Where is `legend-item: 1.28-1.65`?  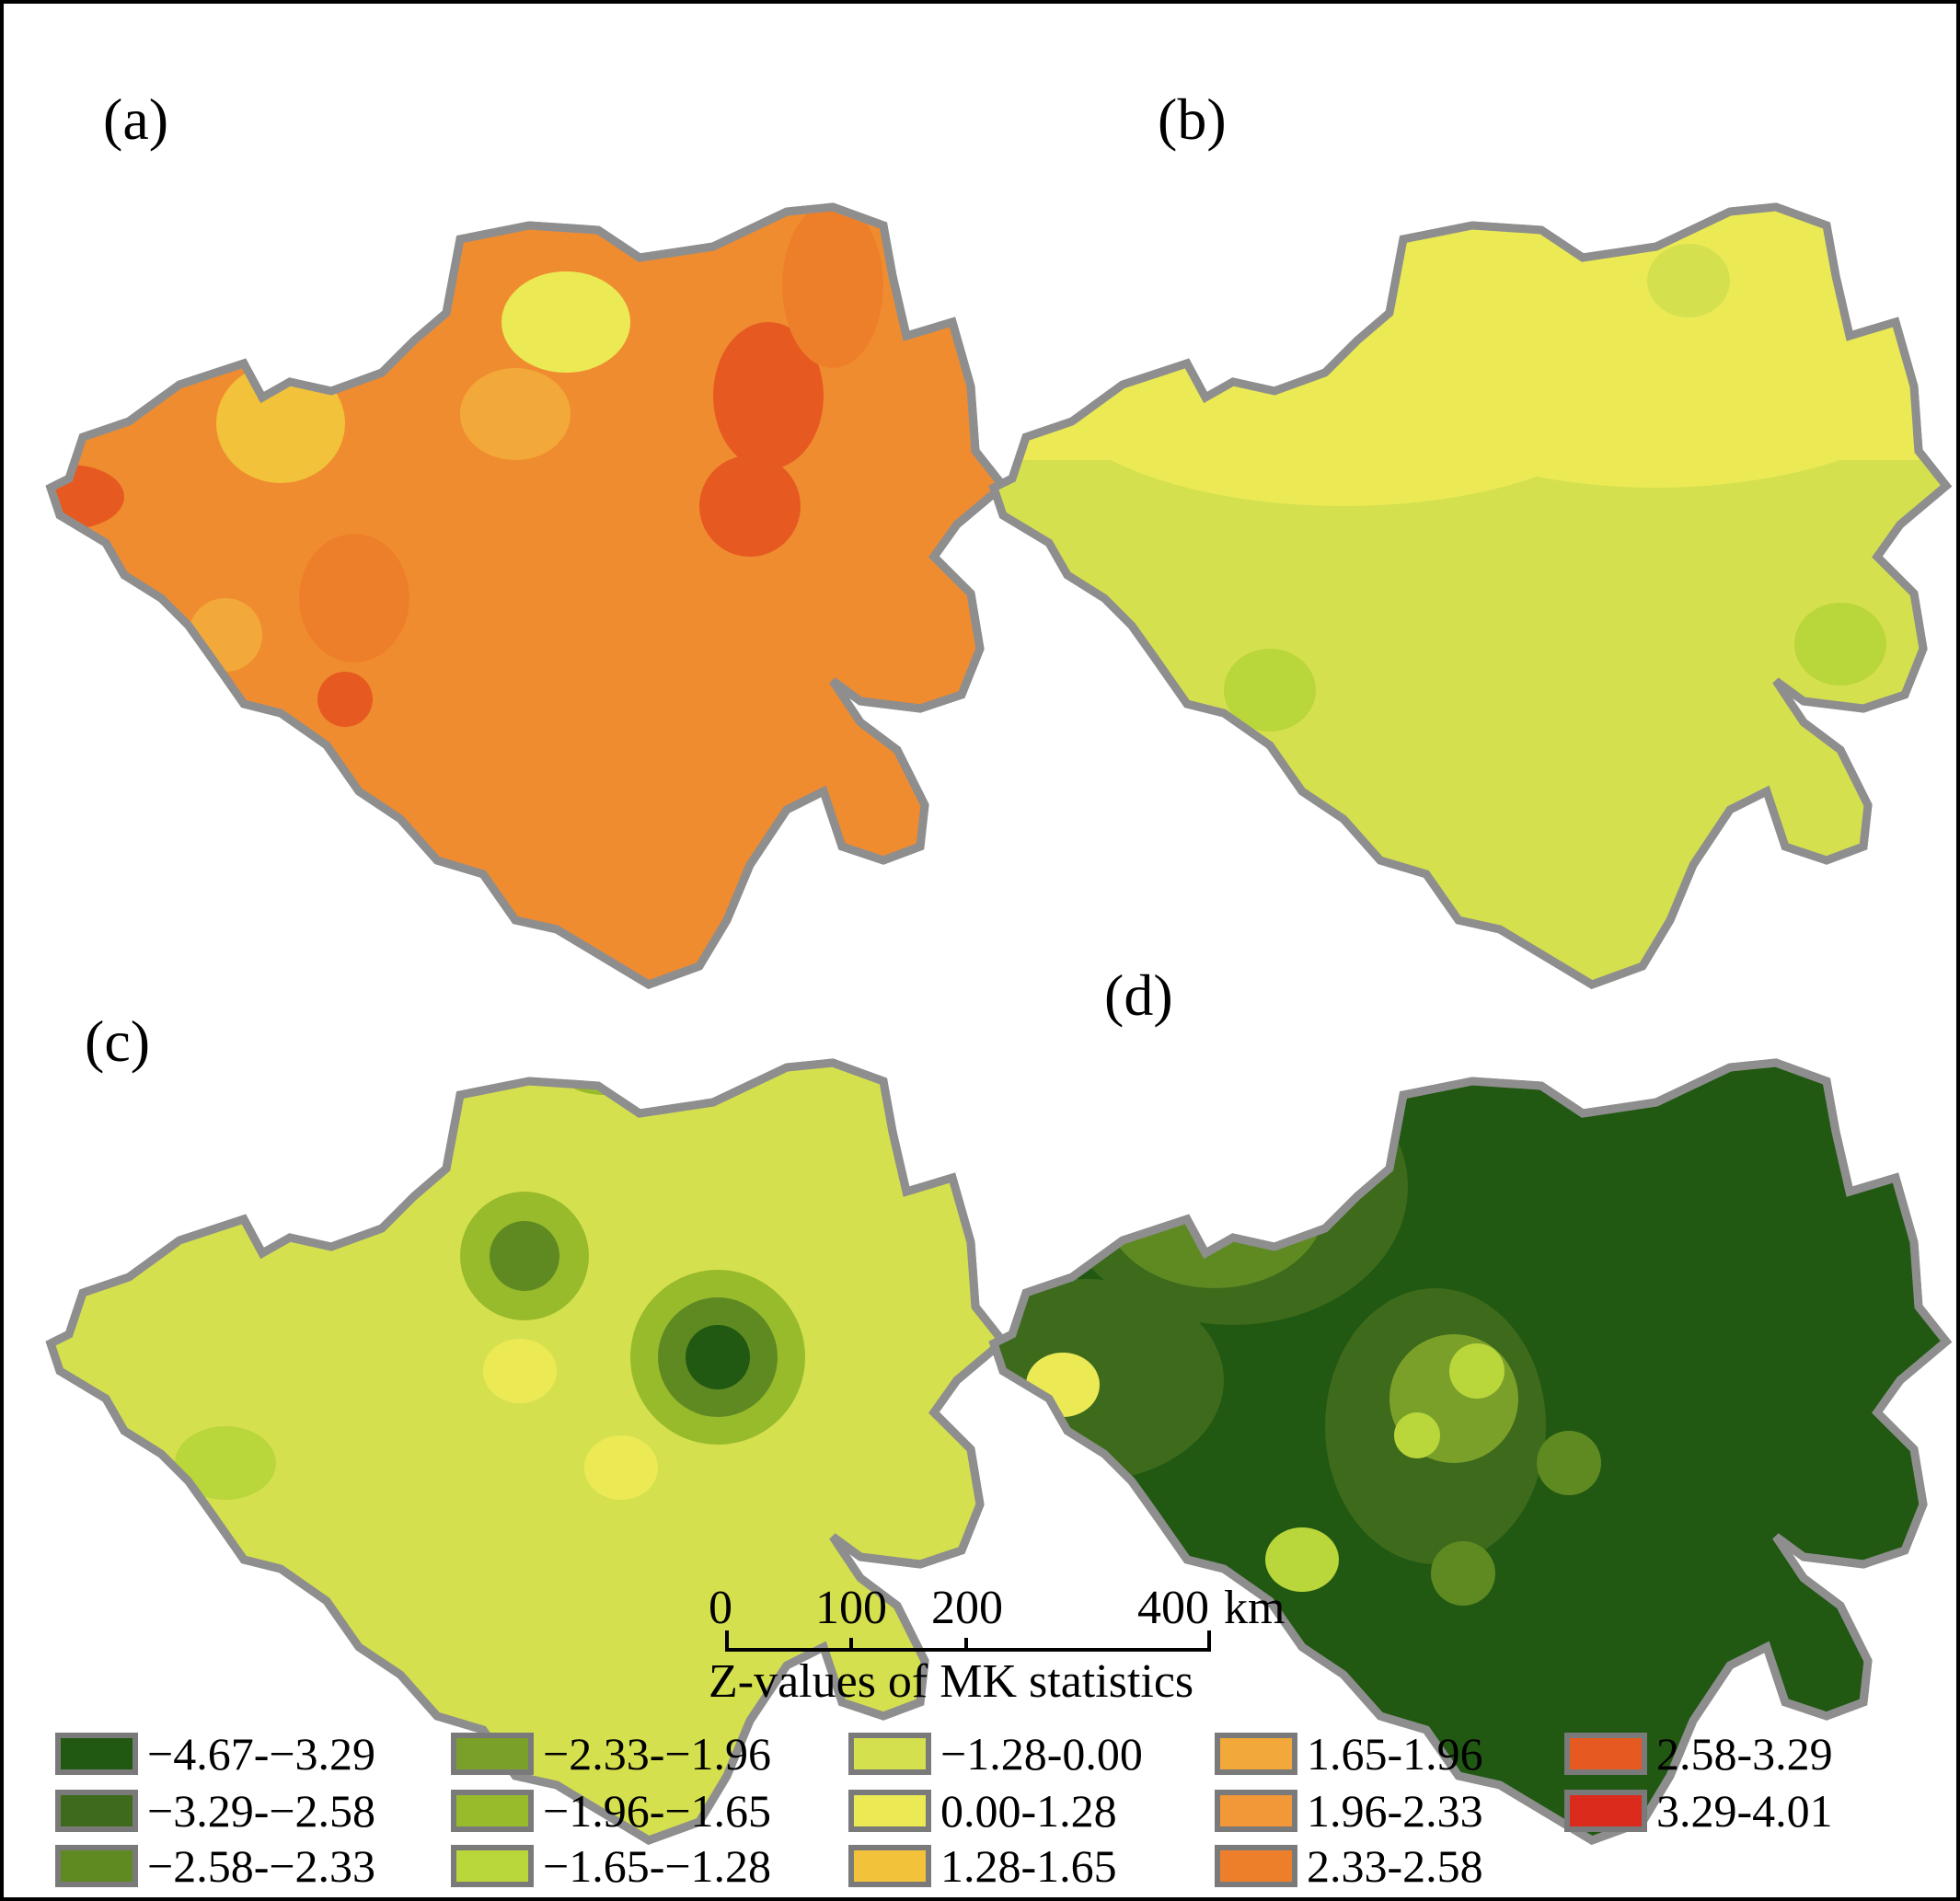 legend-item: 1.28-1.65 is located at coordinates (982, 1866).